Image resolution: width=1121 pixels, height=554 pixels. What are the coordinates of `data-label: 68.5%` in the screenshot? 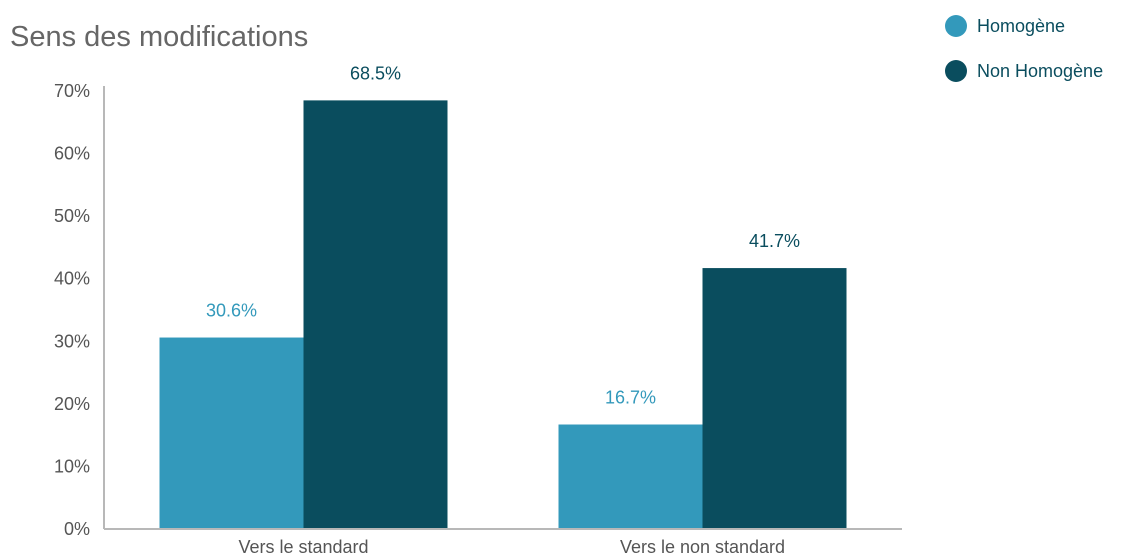 It's located at (375, 73).